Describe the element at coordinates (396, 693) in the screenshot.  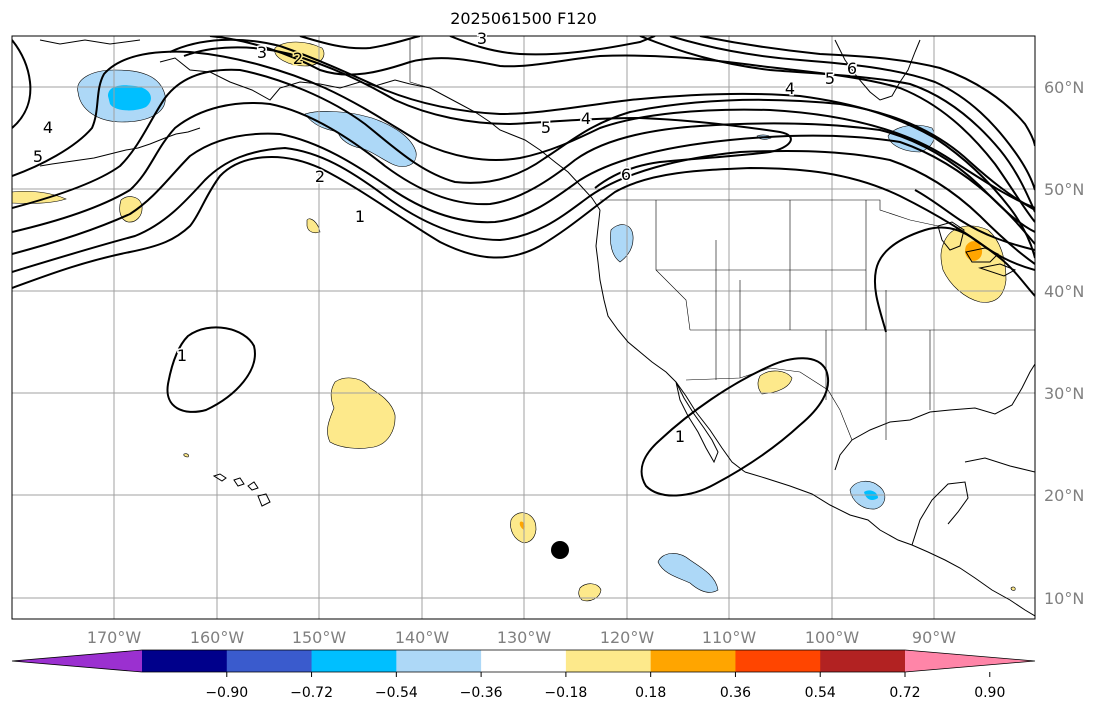
I see `colorbar-label: −0.54` at that location.